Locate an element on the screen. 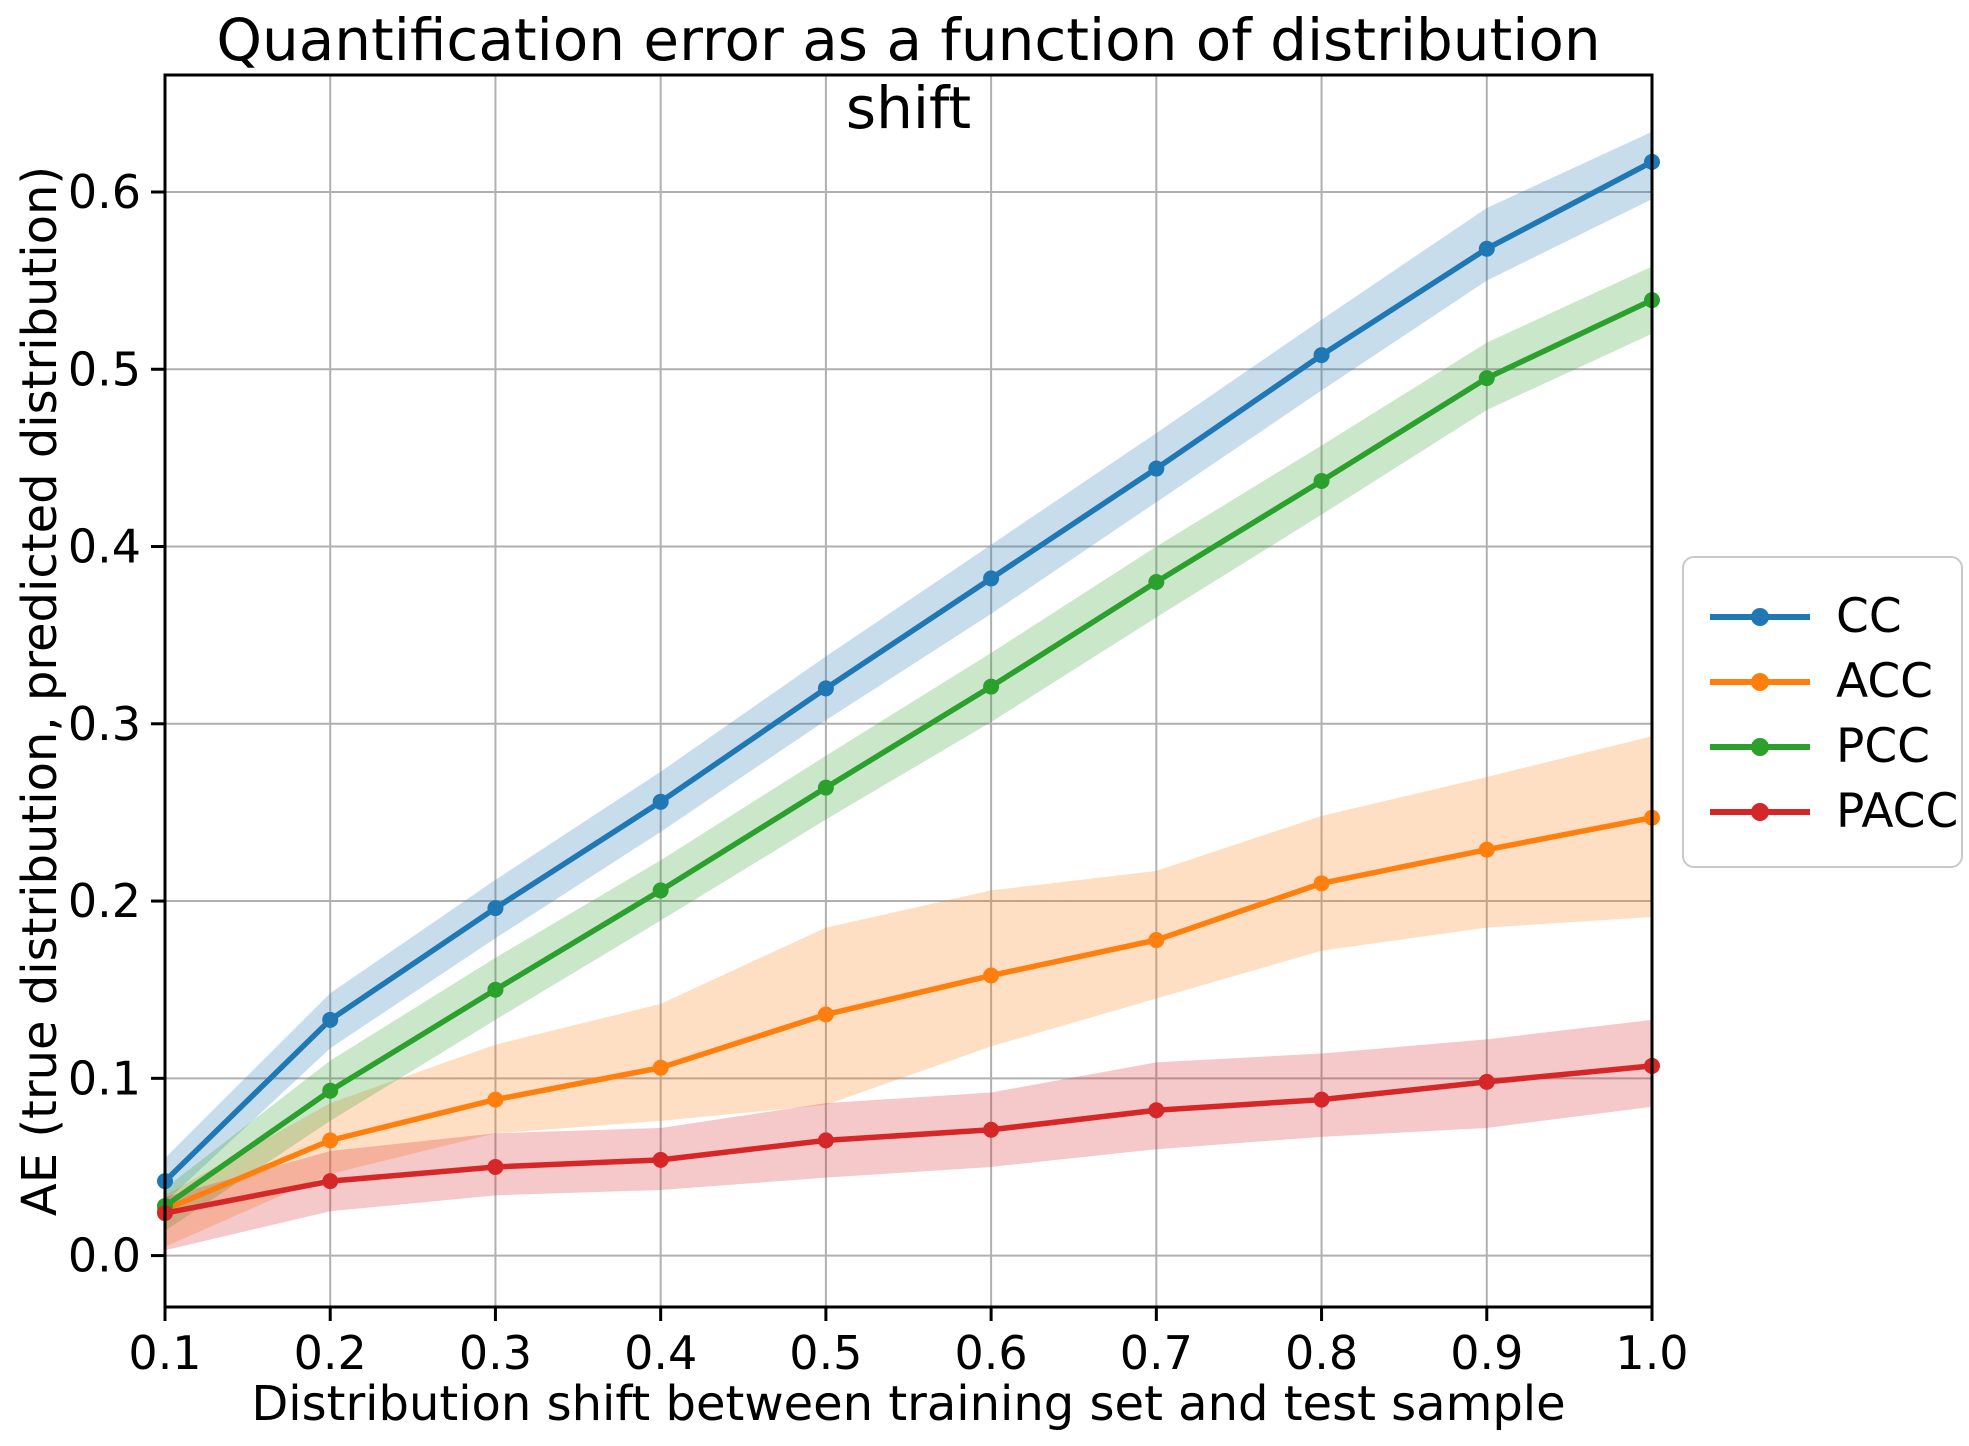 The height and width of the screenshot is (1446, 1969). x-tick-label: 0.7 is located at coordinates (1156, 1353).